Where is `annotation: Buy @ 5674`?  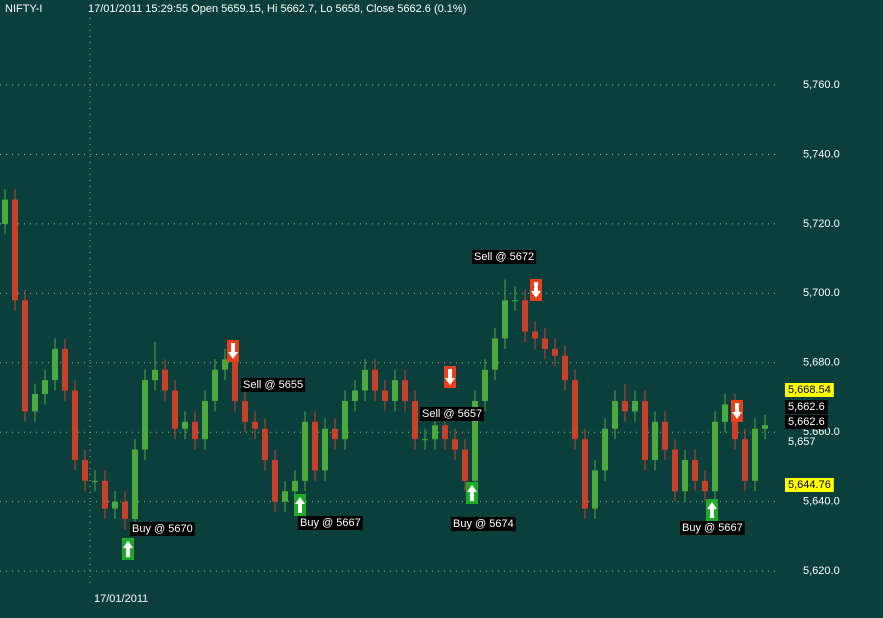 annotation: Buy @ 5674 is located at coordinates (483, 524).